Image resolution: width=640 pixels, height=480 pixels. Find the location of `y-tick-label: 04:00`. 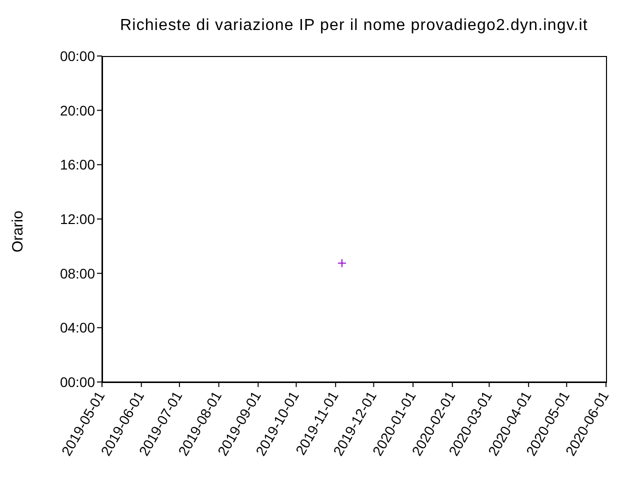

y-tick-label: 04:00 is located at coordinates (78, 328).